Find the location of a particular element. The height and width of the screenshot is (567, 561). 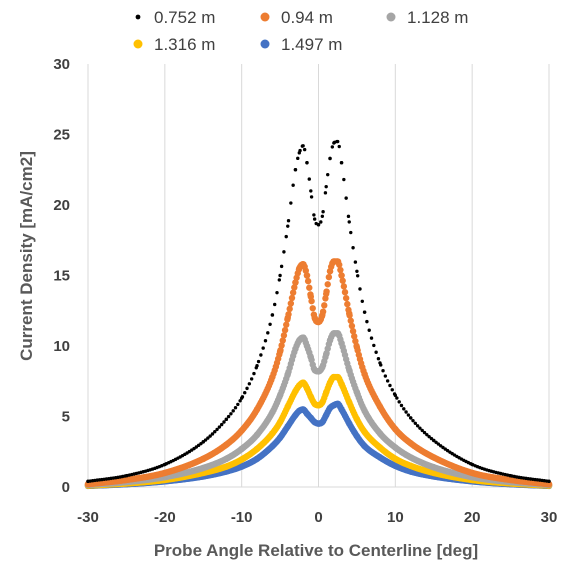

y-tick-label: 5 is located at coordinates (66, 417).